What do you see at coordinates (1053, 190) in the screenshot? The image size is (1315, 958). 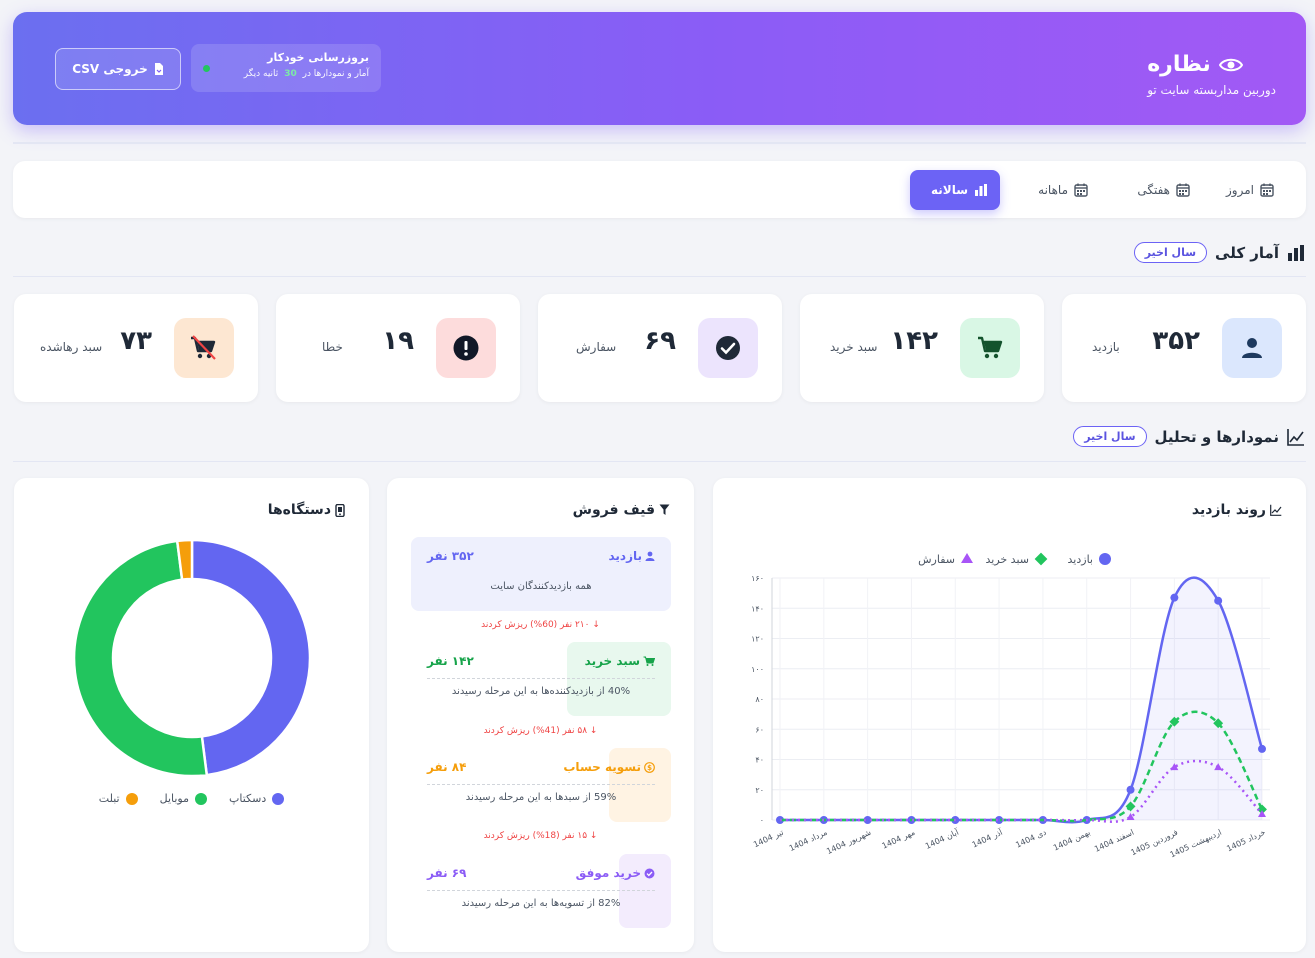 I see `tab-monthly-label: ماهانه` at bounding box center [1053, 190].